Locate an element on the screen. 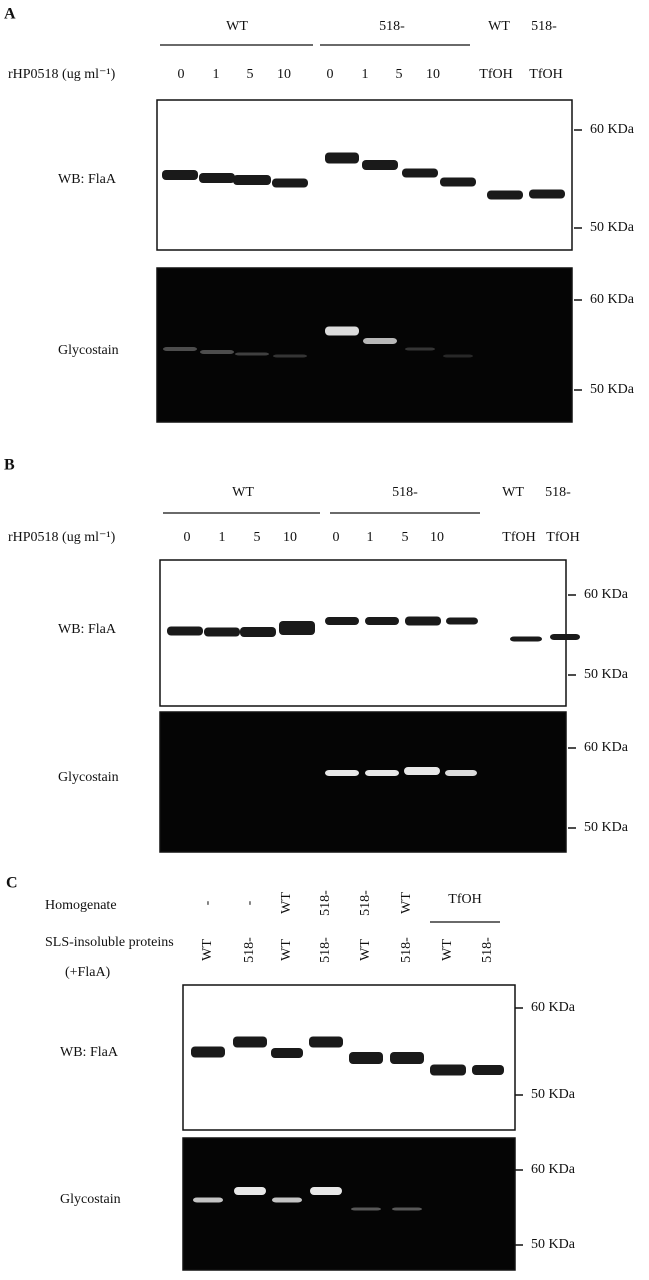  dose-label: rHP0518 (ug ml⁻¹) is located at coordinates (62, 537).